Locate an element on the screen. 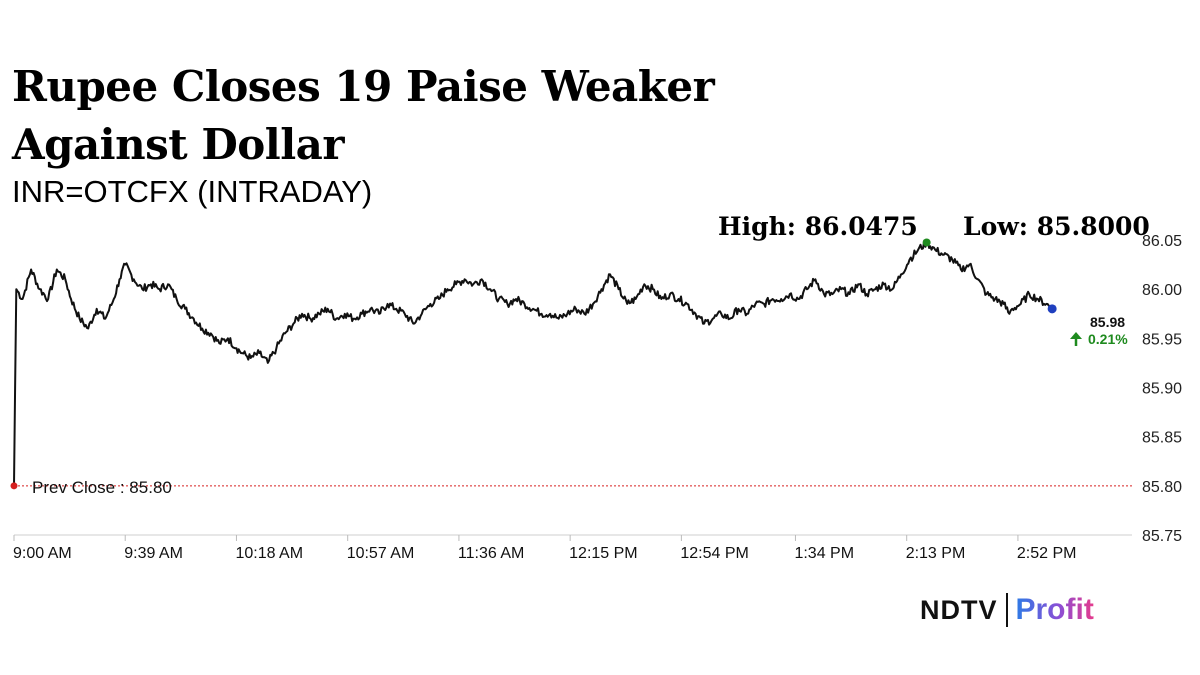  last-value-label: 85.98 is located at coordinates (1107, 322).